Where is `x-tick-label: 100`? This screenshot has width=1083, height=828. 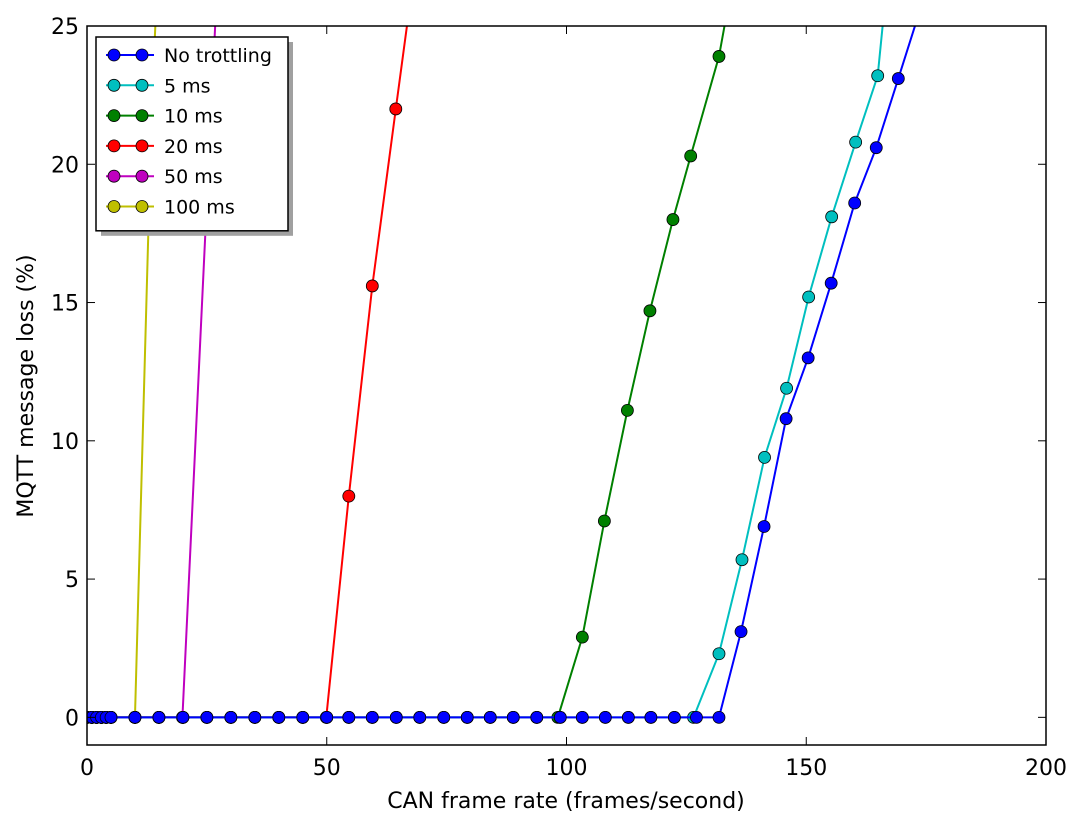 x-tick-label: 100 is located at coordinates (567, 768).